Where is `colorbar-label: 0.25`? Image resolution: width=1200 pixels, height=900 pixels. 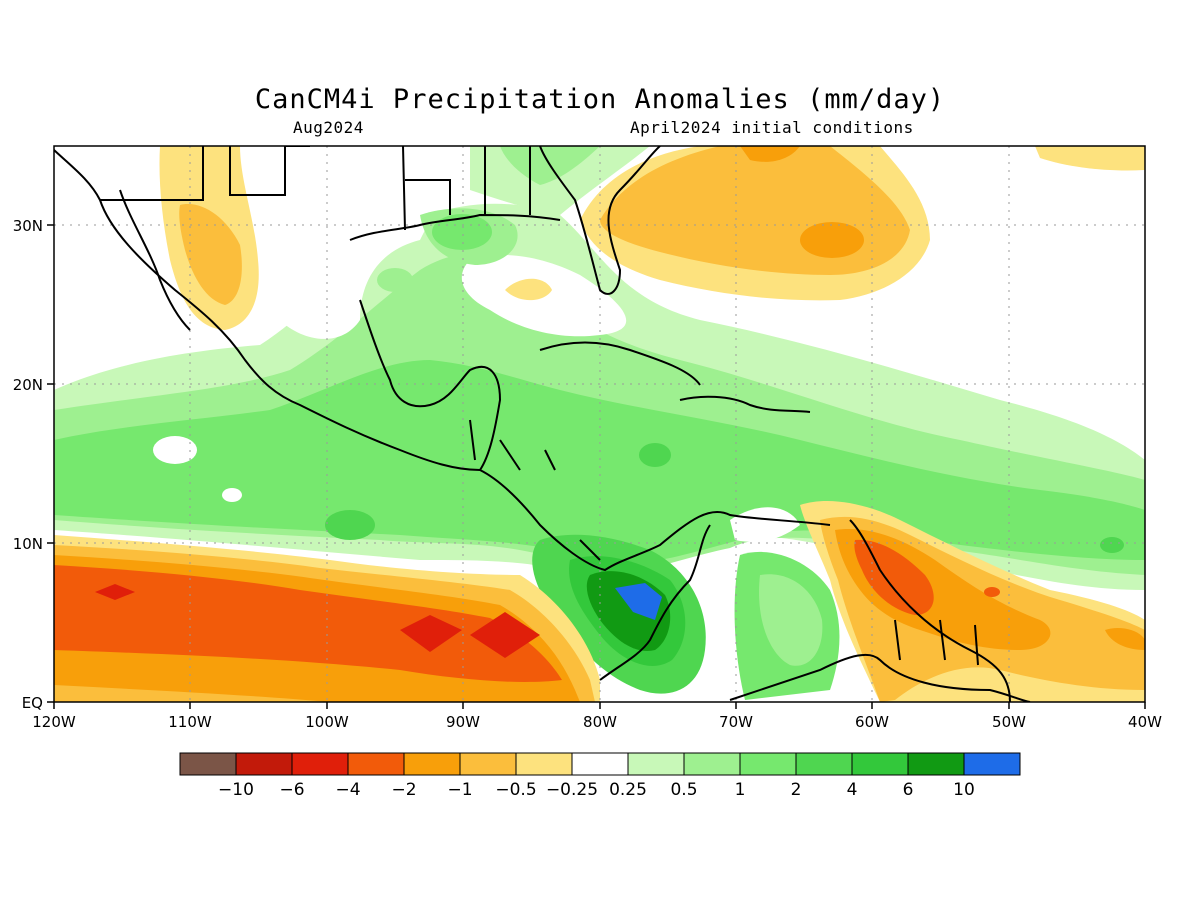
colorbar-label: 0.25 is located at coordinates (628, 790).